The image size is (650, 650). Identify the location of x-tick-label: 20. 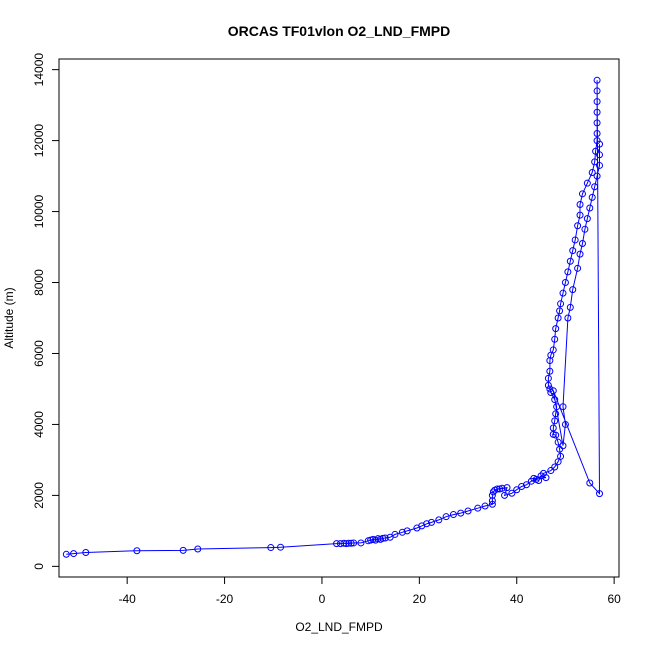
(420, 599).